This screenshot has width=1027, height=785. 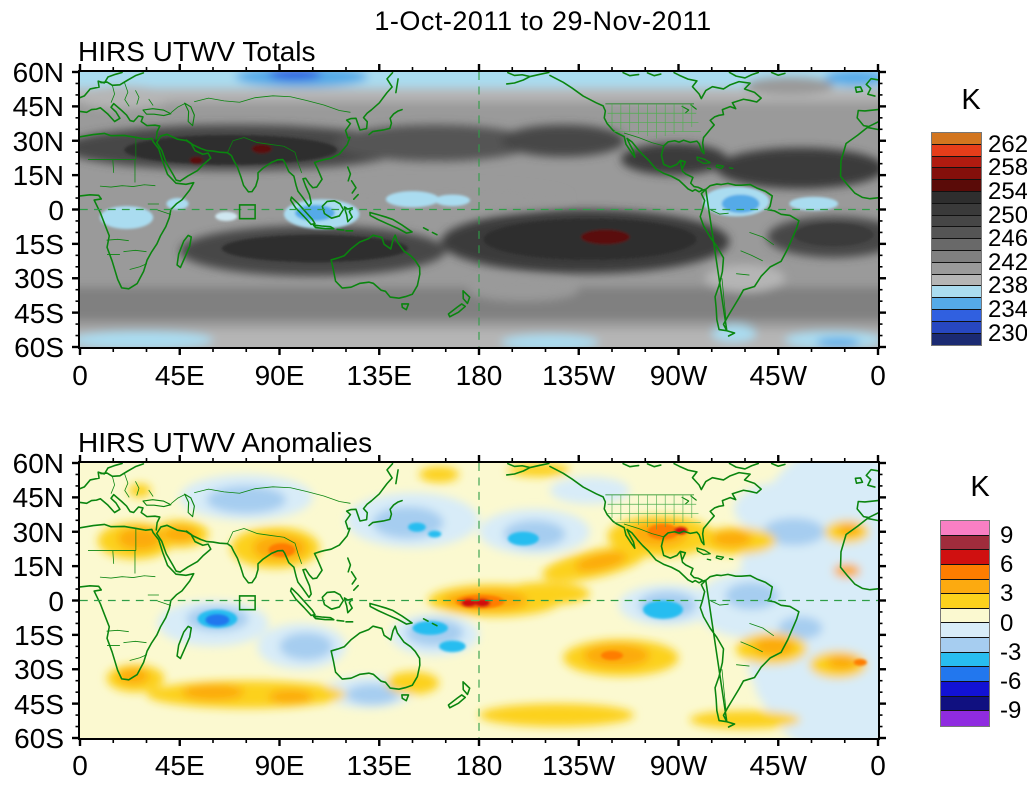 What do you see at coordinates (532, 594) in the screenshot?
I see `anomalies-crisp-contours` at bounding box center [532, 594].